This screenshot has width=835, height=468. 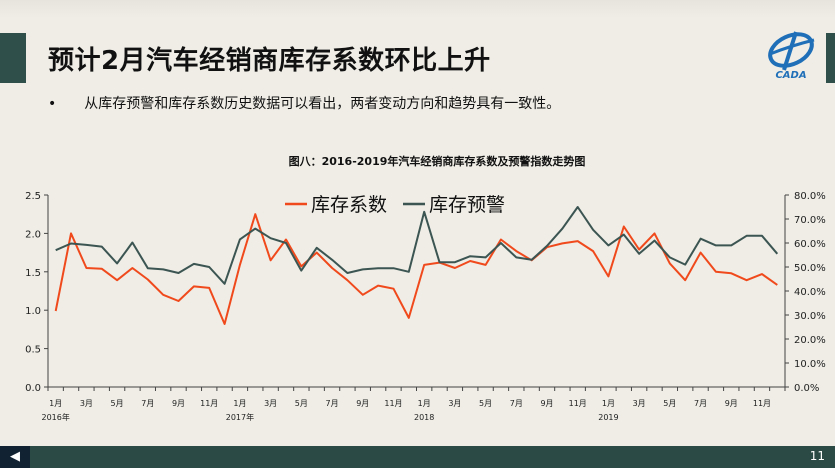 I want to click on right-tick-label: 0.0%, so click(x=806, y=388).